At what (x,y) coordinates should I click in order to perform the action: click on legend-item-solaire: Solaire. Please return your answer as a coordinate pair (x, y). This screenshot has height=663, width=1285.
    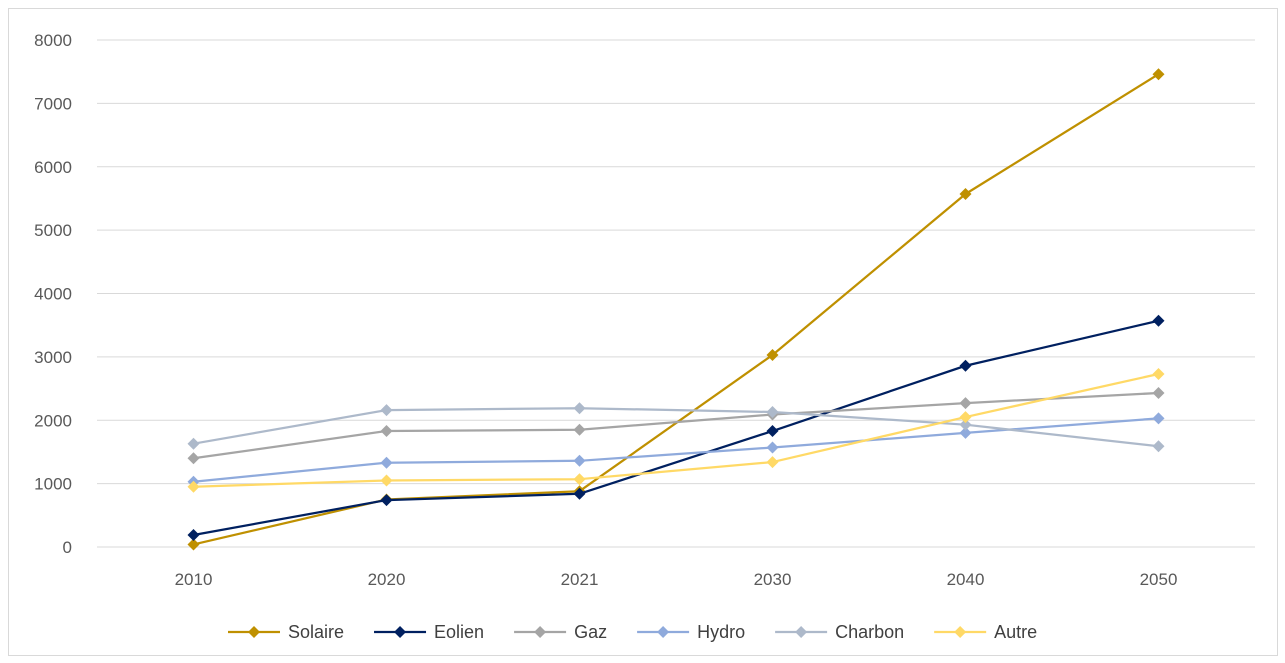
    Looking at the image, I should click on (286, 632).